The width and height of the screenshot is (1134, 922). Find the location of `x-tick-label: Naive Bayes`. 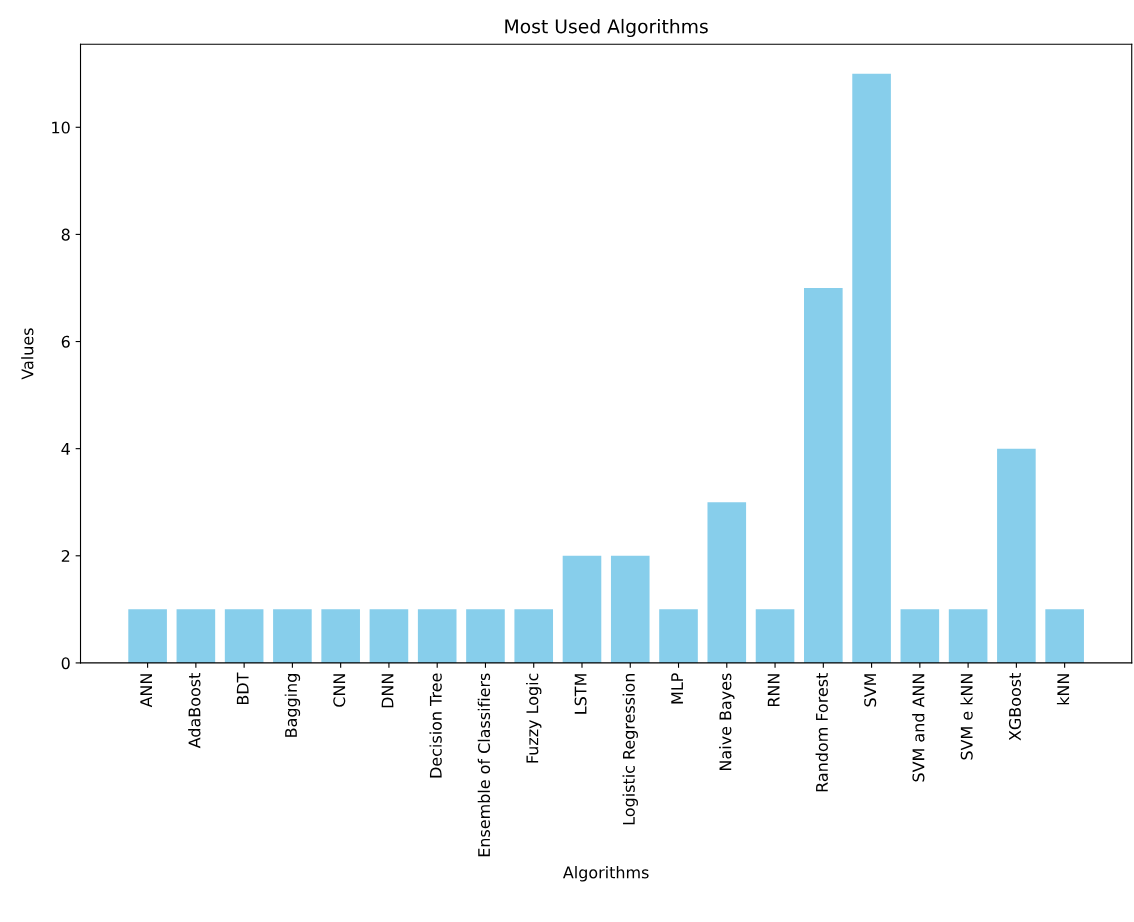

x-tick-label: Naive Bayes is located at coordinates (727, 721).